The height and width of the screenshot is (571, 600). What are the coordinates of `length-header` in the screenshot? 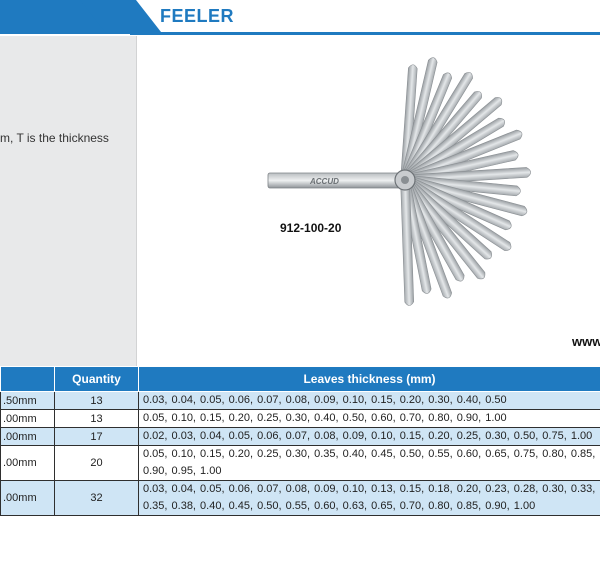 It's located at (27, 379).